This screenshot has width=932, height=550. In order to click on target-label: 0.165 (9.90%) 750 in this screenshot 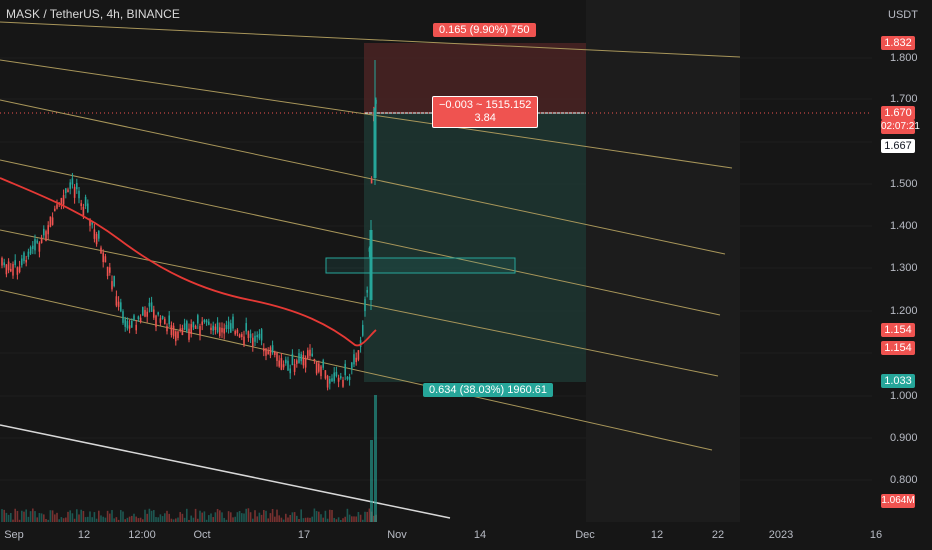, I will do `click(484, 30)`.